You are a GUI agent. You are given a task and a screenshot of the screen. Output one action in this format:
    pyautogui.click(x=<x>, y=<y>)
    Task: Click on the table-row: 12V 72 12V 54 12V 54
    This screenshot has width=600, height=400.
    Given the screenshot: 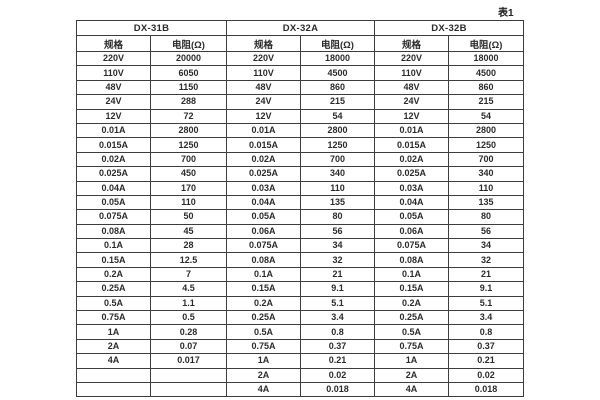 What is the action you would take?
    pyautogui.click(x=300, y=116)
    